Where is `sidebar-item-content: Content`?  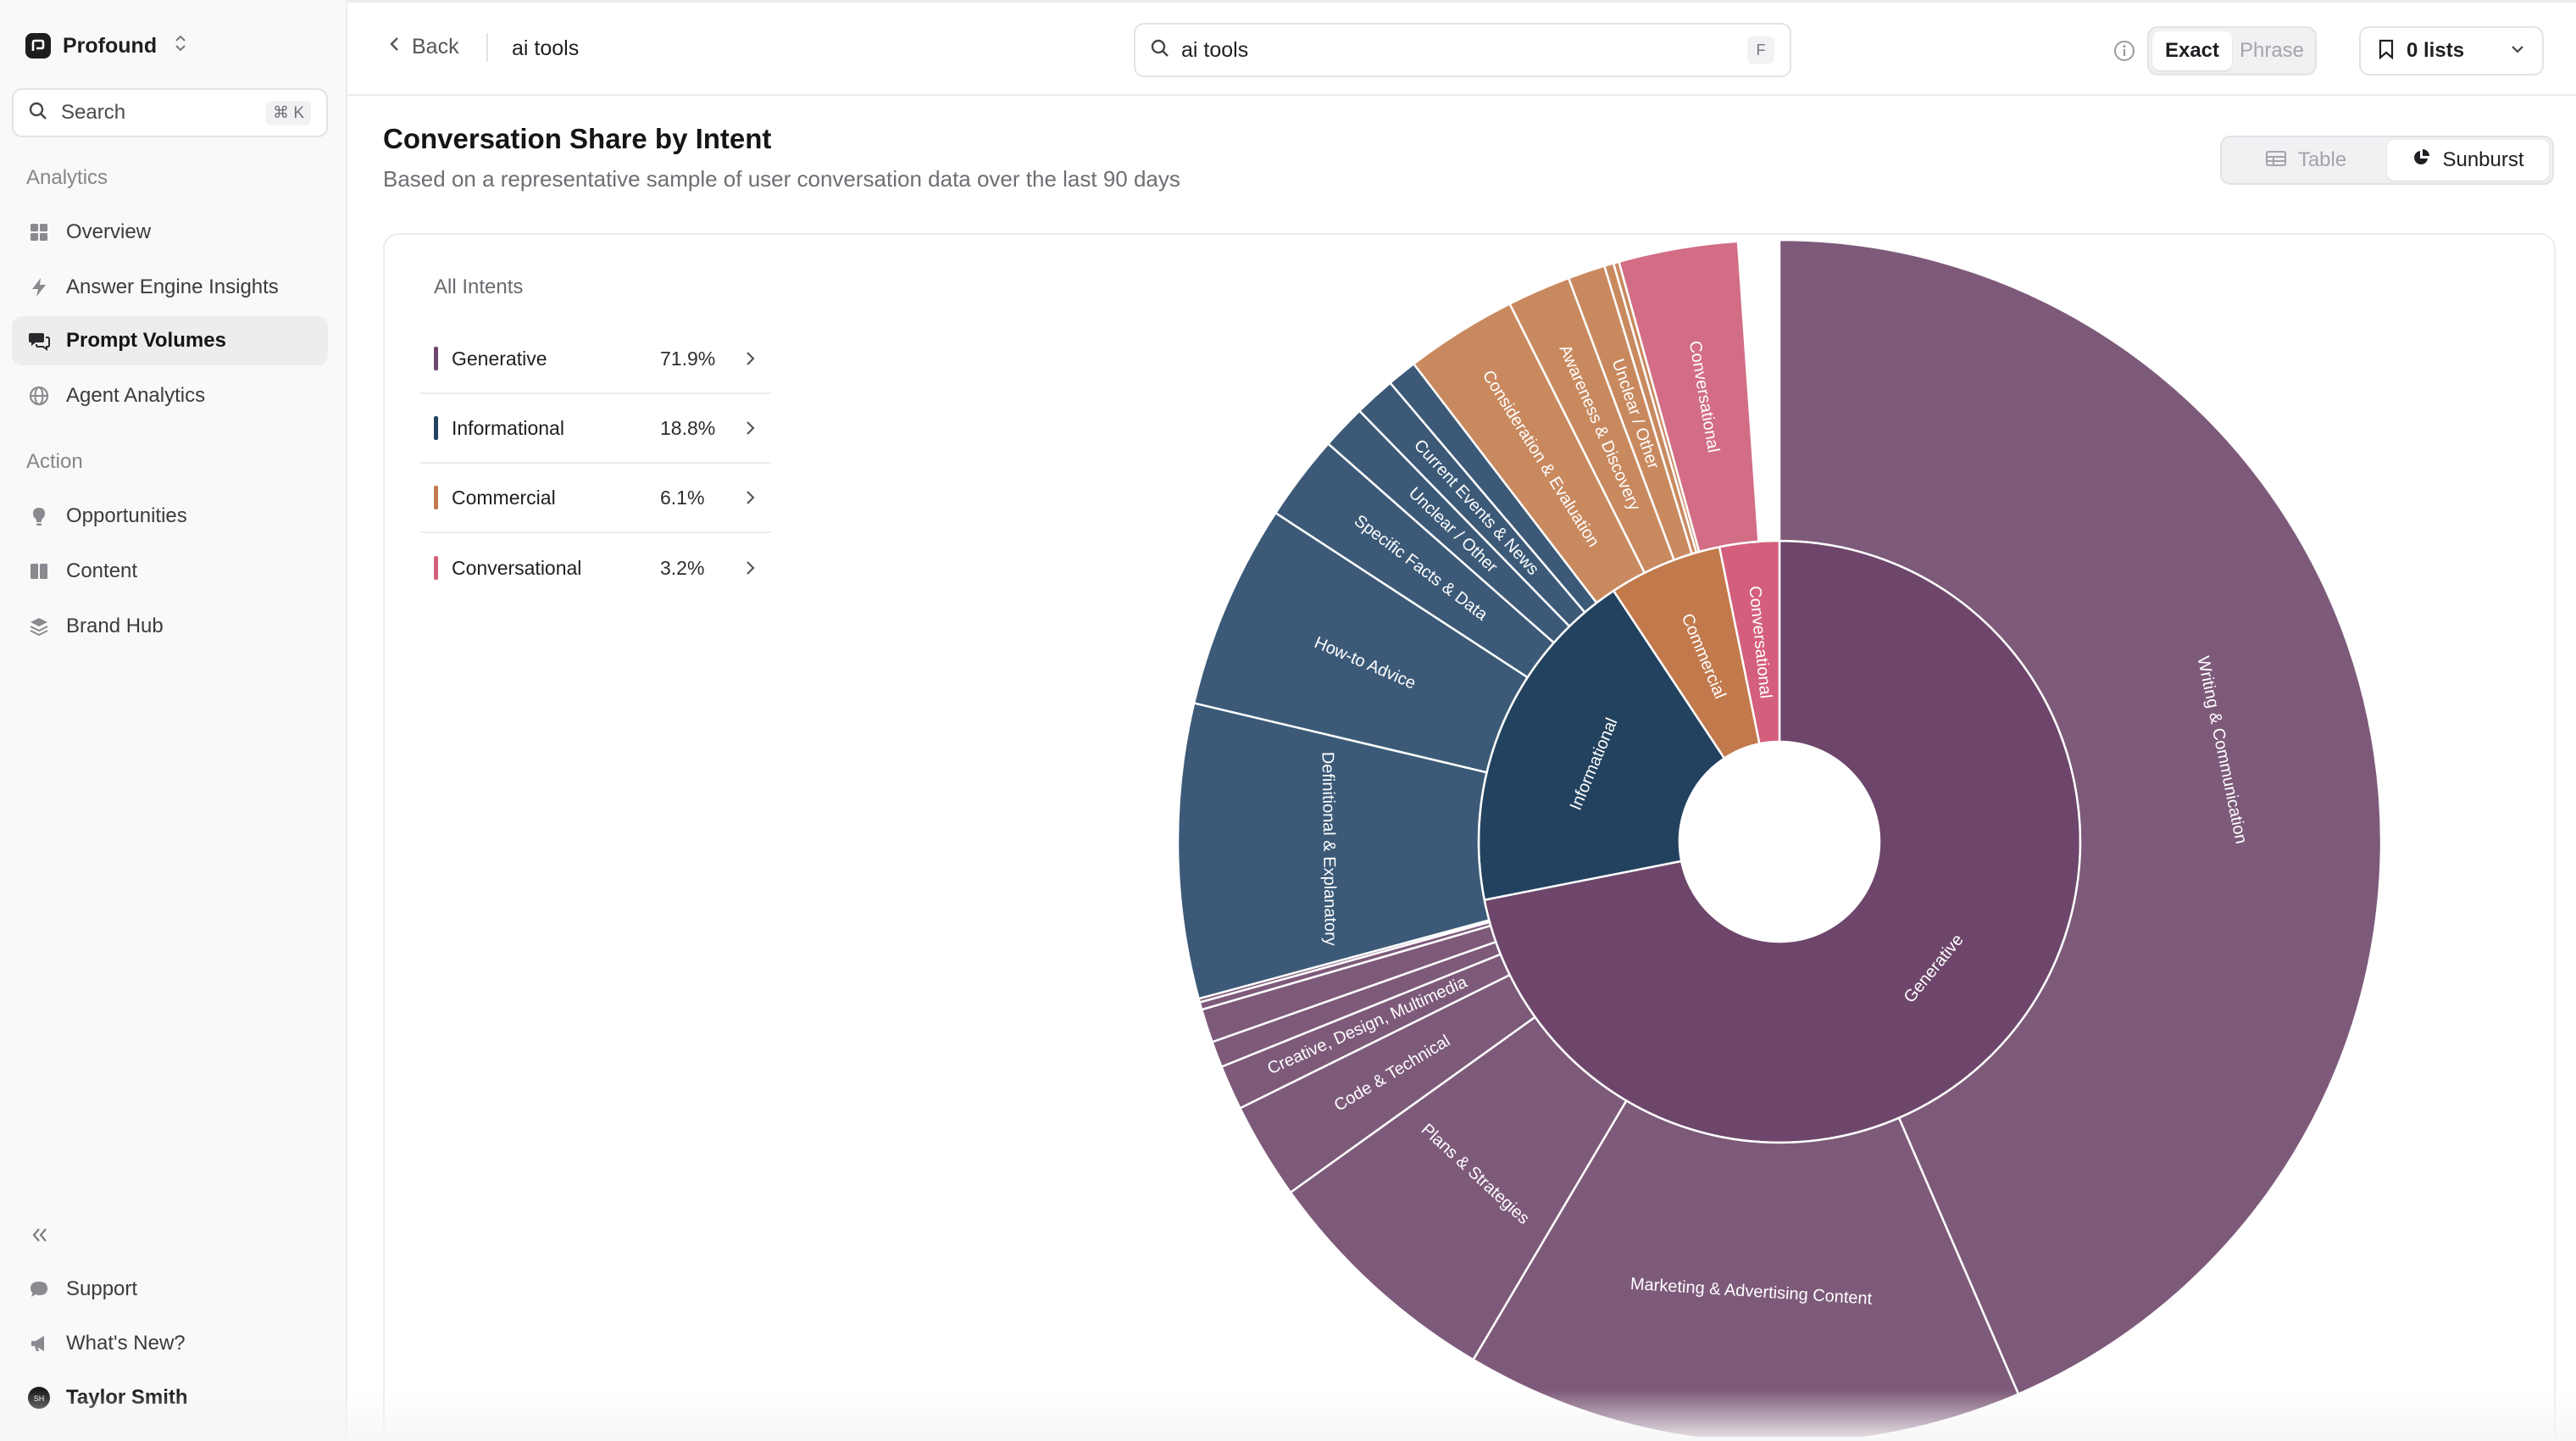 sidebar-item-content: Content is located at coordinates (170, 571).